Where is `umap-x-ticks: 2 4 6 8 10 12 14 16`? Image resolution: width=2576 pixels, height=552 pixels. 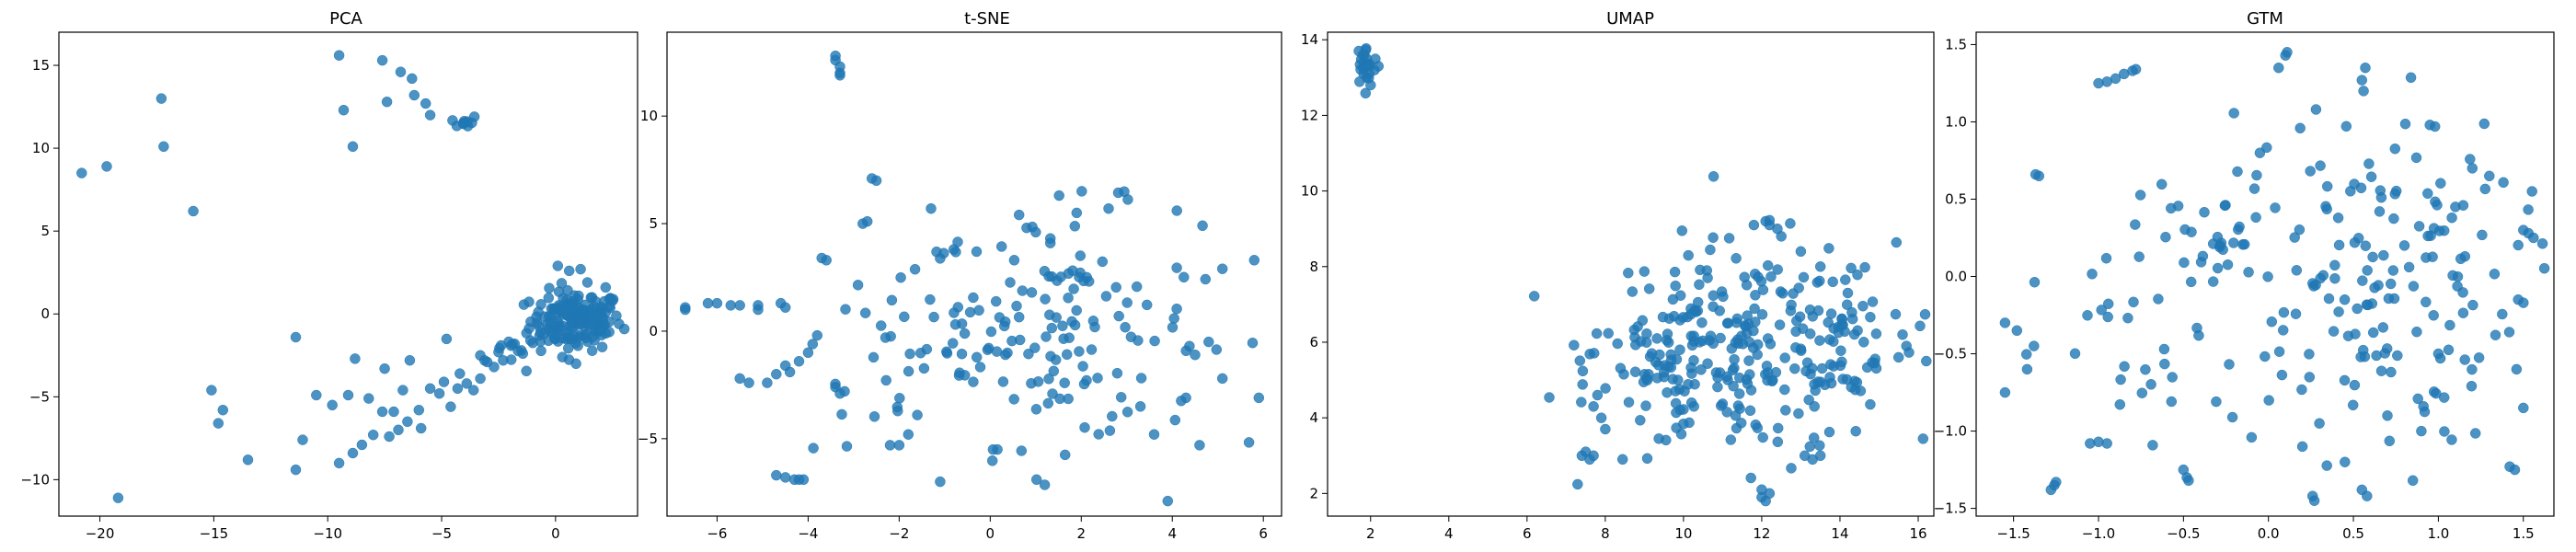
umap-x-ticks: 2 4 6 8 10 12 14 16 is located at coordinates (1646, 529).